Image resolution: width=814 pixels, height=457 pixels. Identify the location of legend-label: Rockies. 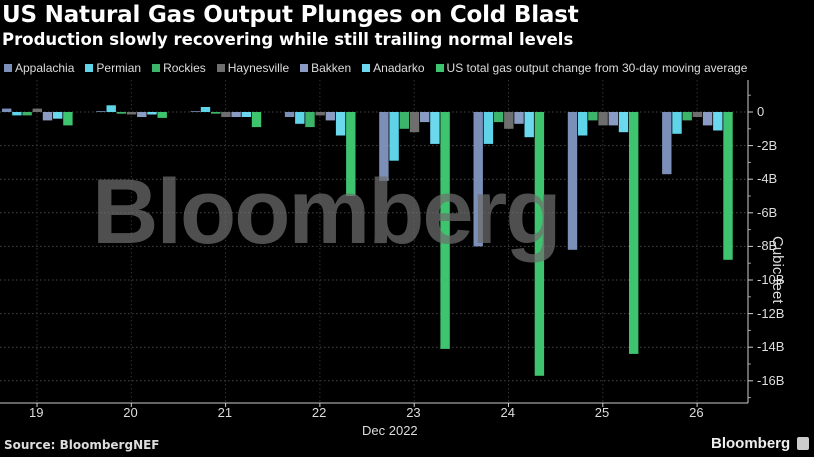
(184, 68).